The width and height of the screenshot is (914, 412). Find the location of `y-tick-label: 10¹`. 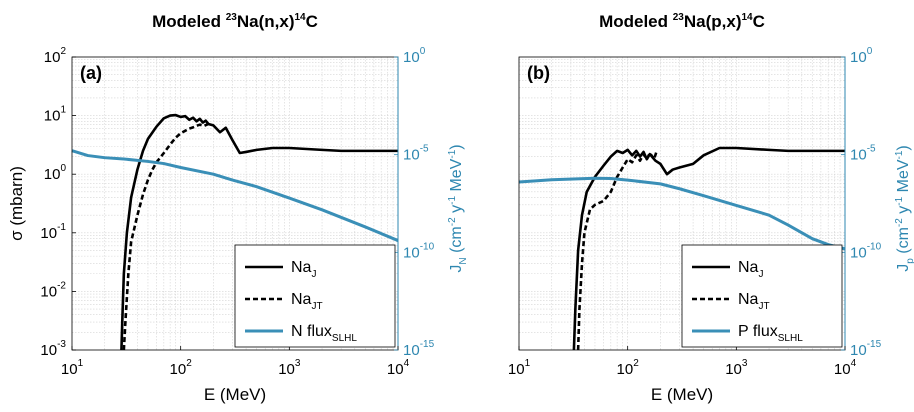

y-tick-label: 10¹ is located at coordinates (55, 115).